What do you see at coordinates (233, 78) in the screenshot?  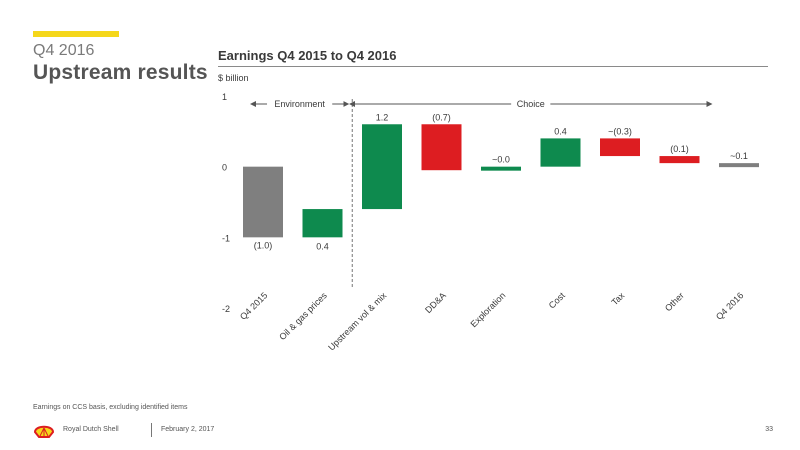 I see `y-axis-unit: $ billion` at bounding box center [233, 78].